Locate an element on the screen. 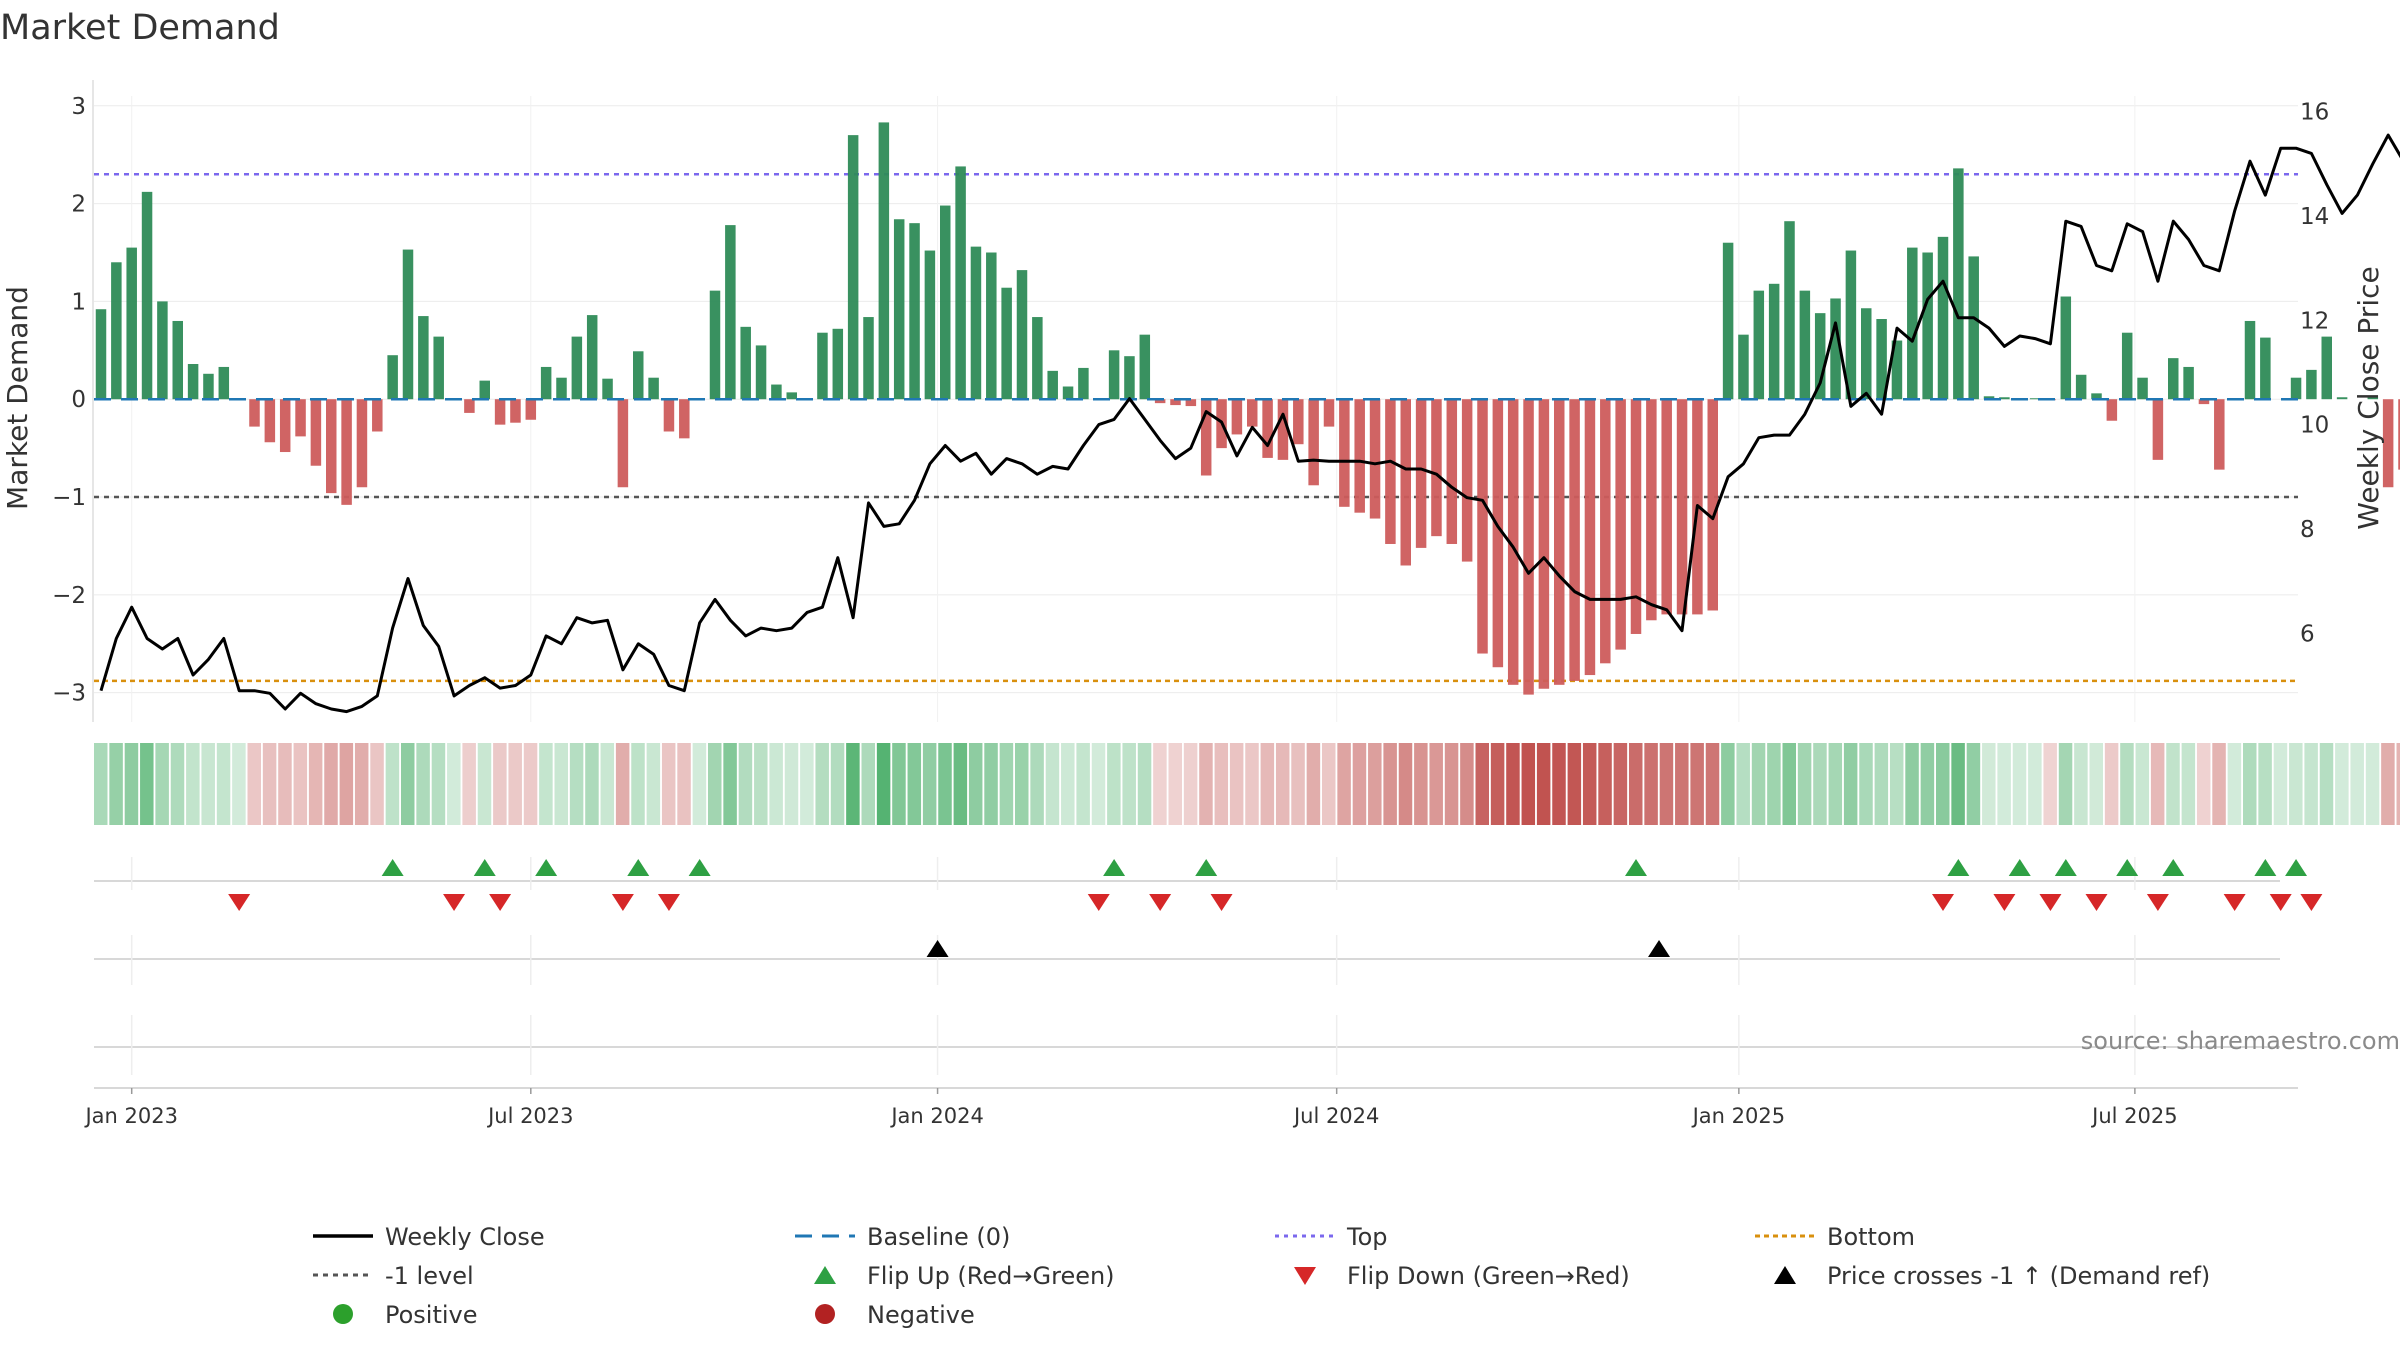 Image resolution: width=2400 pixels, height=1350 pixels. legend-label-weekly-close: Weekly Close is located at coordinates (465, 1237).